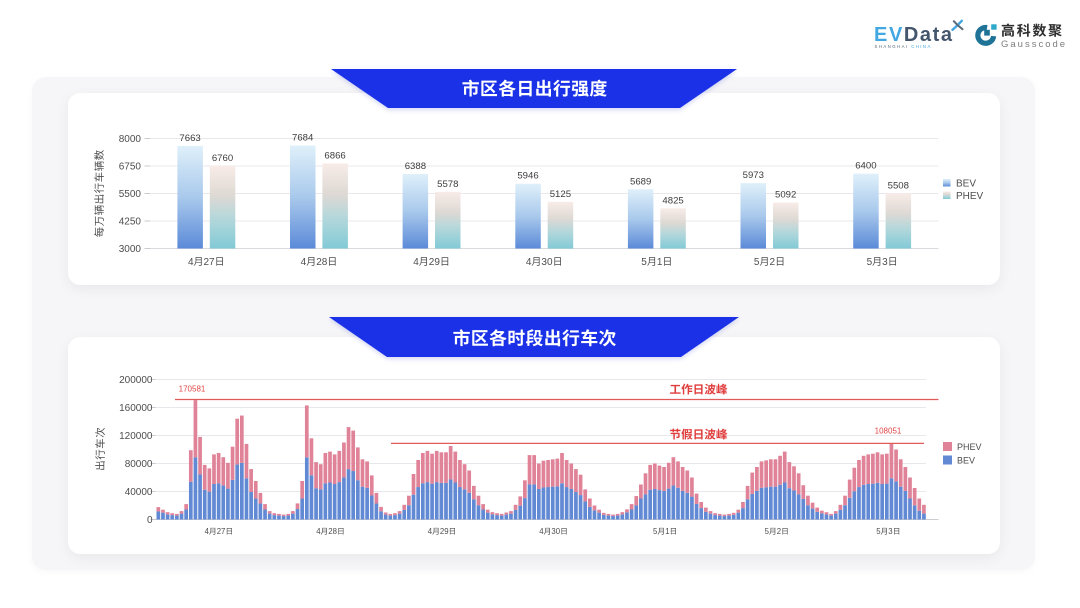 The height and width of the screenshot is (608, 1080). I want to click on svg-text: Gausscode, so click(1034, 44).